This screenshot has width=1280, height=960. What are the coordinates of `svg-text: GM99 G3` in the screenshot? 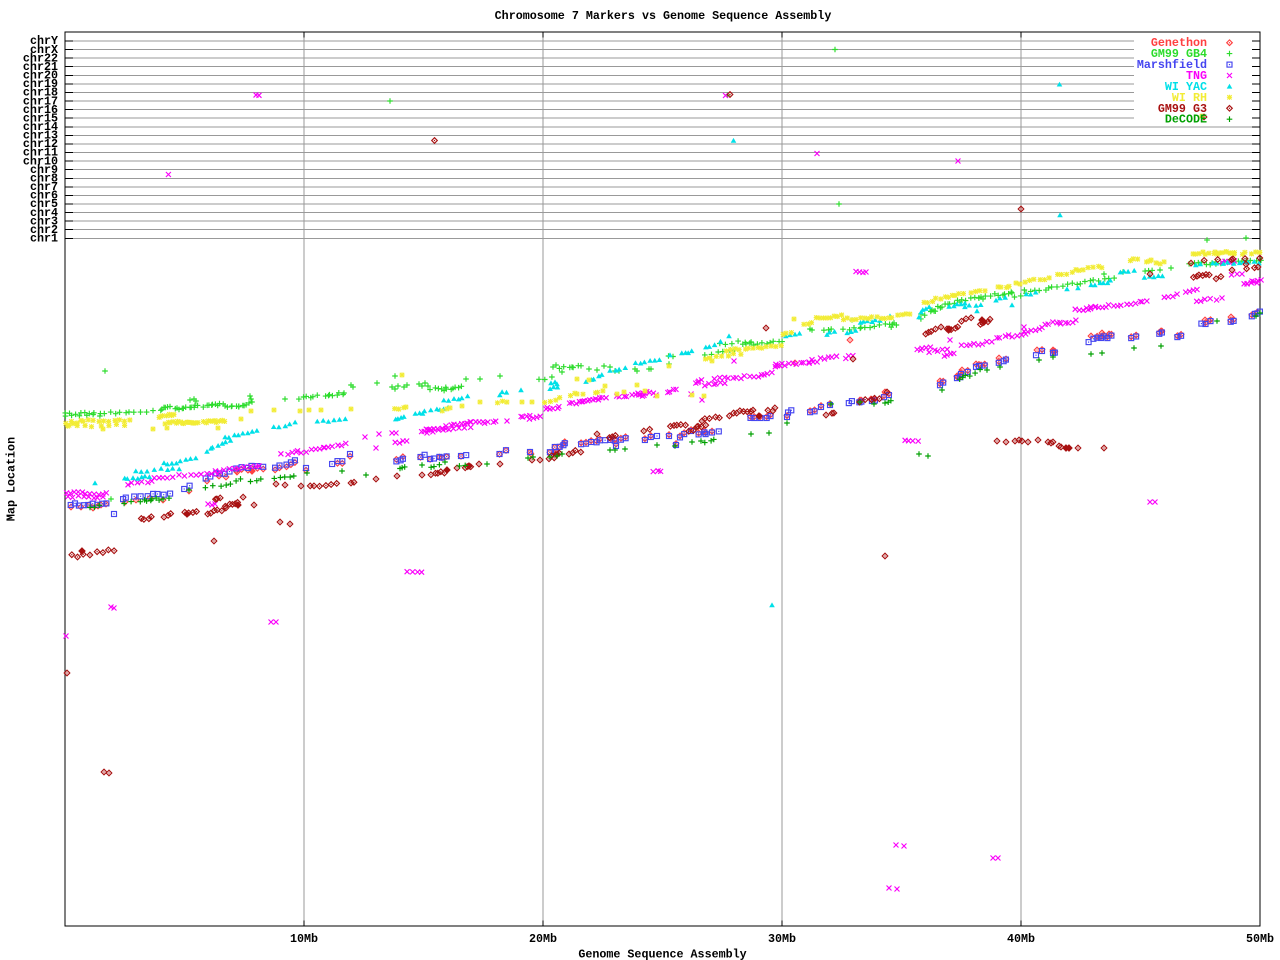 It's located at (1182, 109).